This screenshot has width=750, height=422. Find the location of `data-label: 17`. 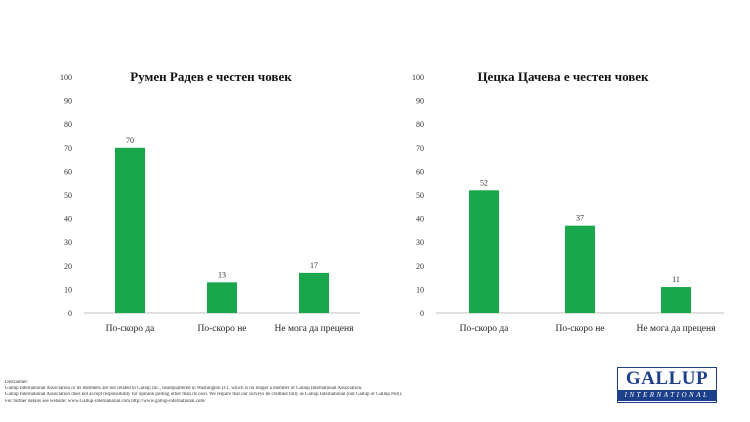

data-label: 17 is located at coordinates (314, 265).